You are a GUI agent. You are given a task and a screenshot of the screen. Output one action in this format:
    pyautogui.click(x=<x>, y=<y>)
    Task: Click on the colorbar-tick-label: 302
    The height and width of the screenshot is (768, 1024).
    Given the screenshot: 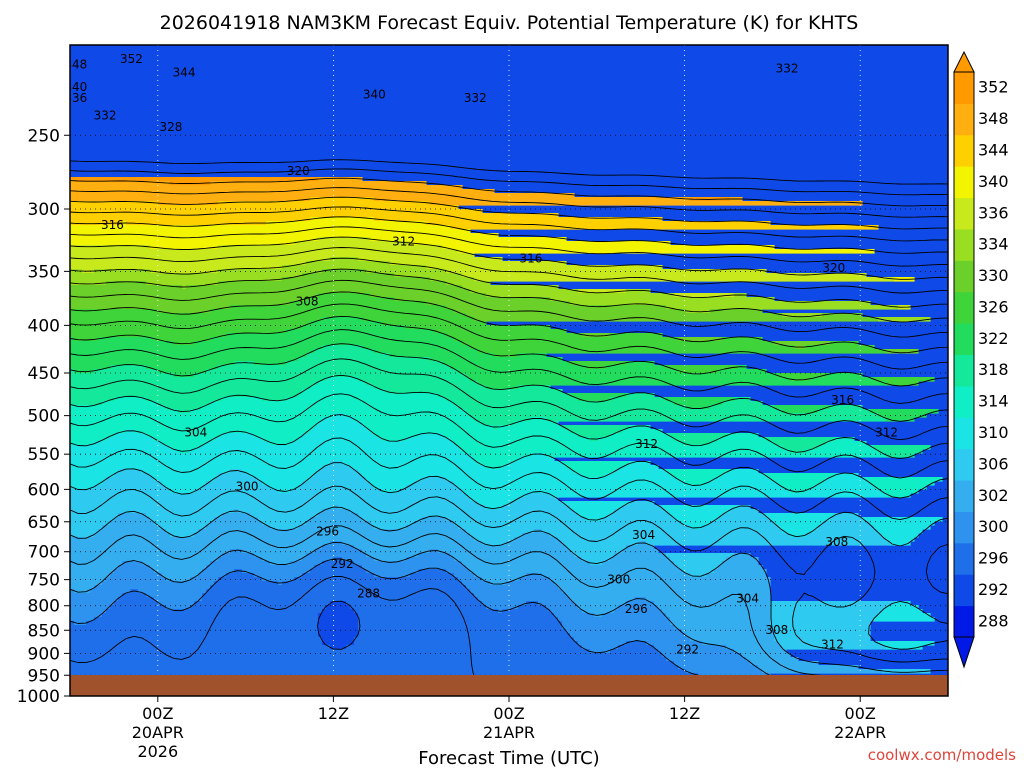 What is the action you would take?
    pyautogui.click(x=993, y=495)
    